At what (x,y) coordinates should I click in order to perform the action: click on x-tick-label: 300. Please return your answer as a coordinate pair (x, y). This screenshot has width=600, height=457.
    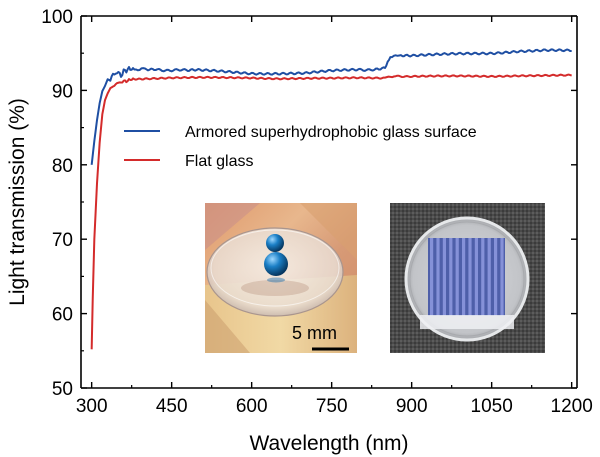
    Looking at the image, I should click on (92, 406).